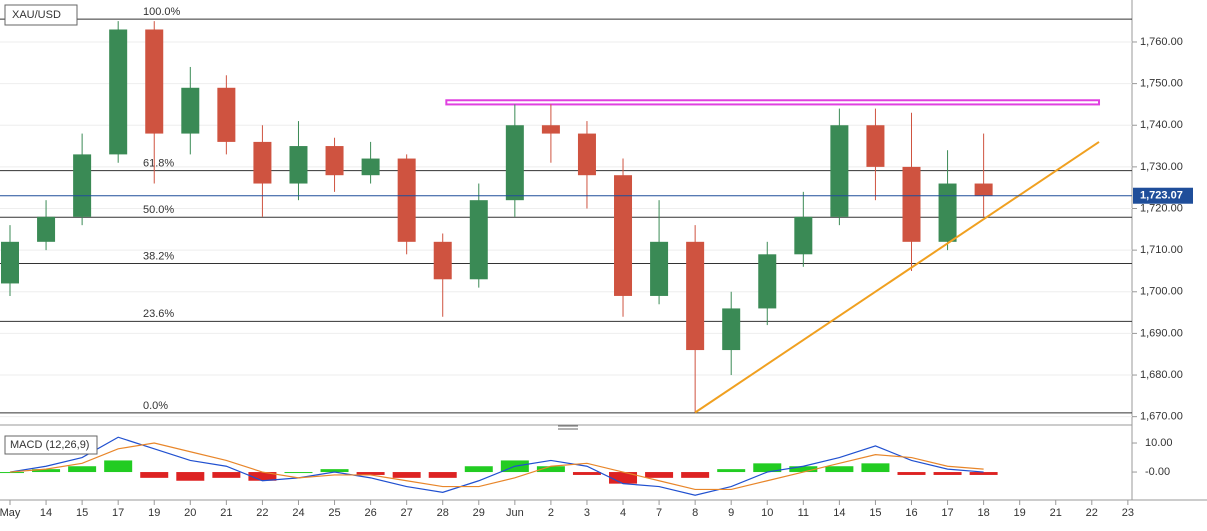  What do you see at coordinates (443, 513) in the screenshot?
I see `x-tick-label: 28` at bounding box center [443, 513].